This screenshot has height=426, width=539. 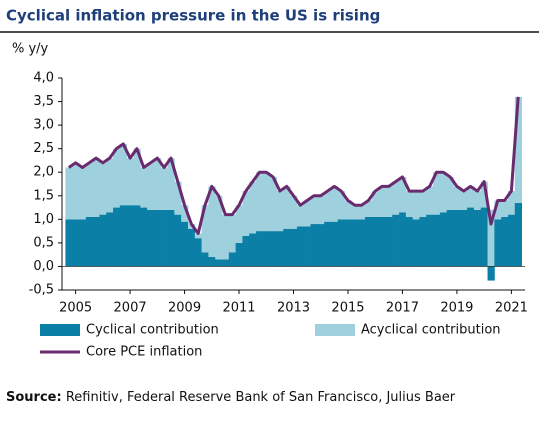 What do you see at coordinates (43, 219) in the screenshot?
I see `y-tick-label: 1,0` at bounding box center [43, 219].